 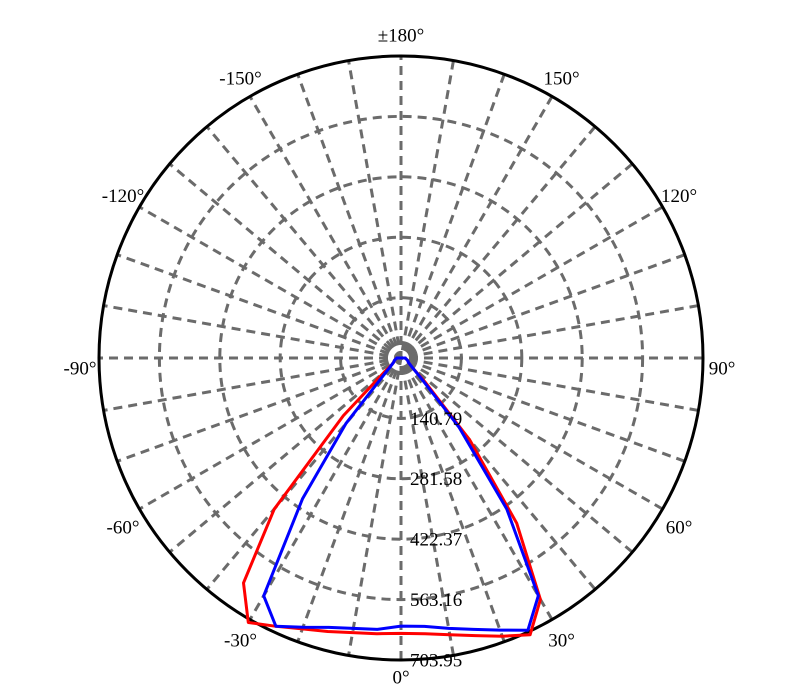 I want to click on theta-tick-label: 30°, so click(x=561, y=640).